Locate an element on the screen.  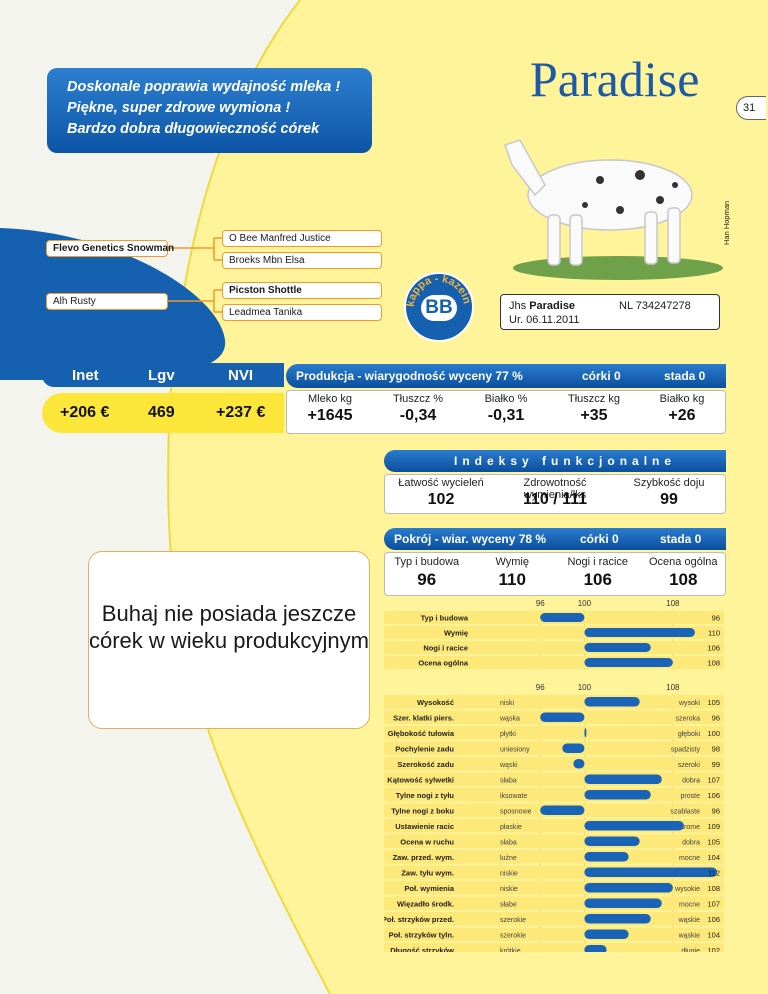
pedigree-sire-dam: Broeks Mbn Elsa is located at coordinates (302, 260).